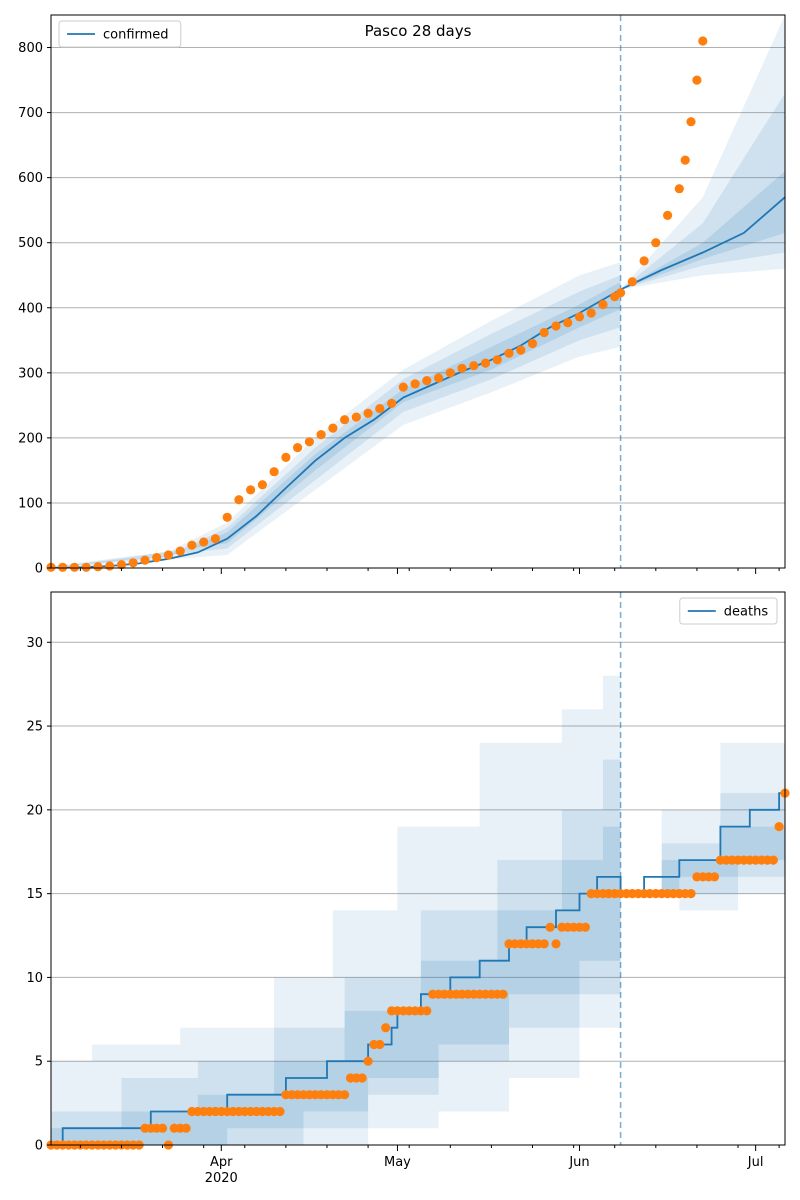 The height and width of the screenshot is (1200, 800). What do you see at coordinates (30, 438) in the screenshot?
I see `y-tick-label: 200` at bounding box center [30, 438].